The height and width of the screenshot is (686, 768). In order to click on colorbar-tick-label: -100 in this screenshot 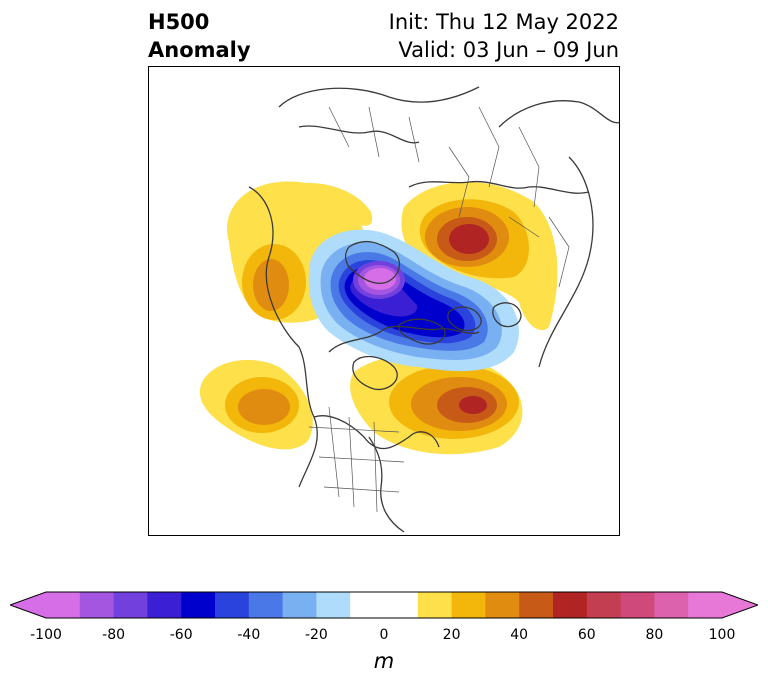, I will do `click(46, 635)`.